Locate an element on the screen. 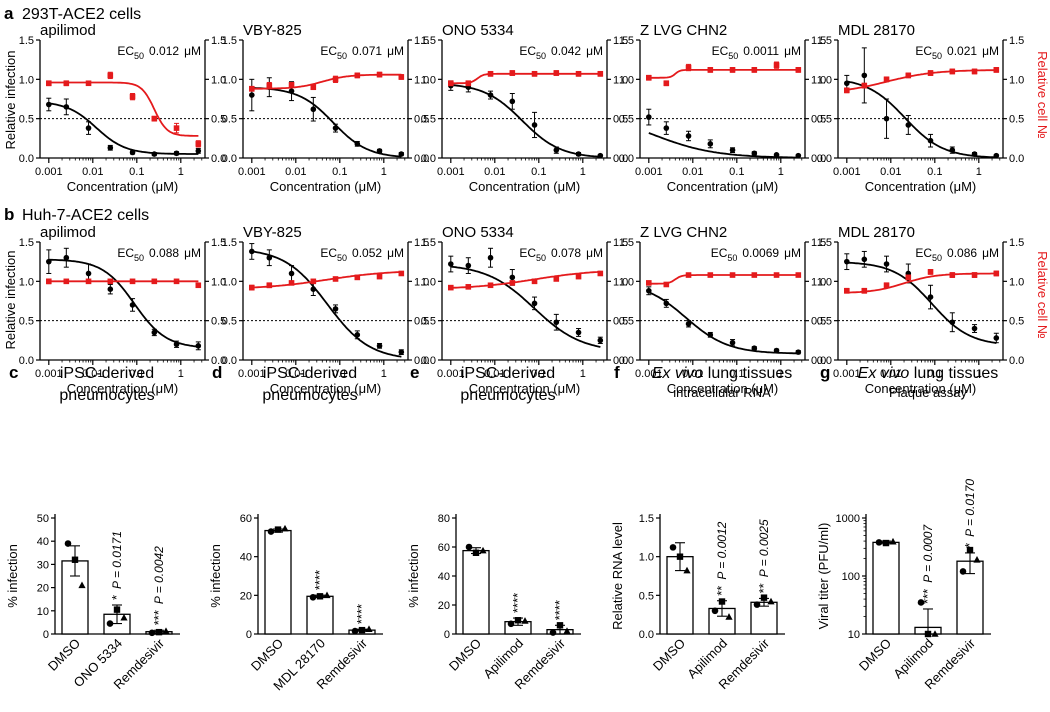 The image size is (1050, 712). significance-label: *** P = 0.0007 is located at coordinates (927, 564).